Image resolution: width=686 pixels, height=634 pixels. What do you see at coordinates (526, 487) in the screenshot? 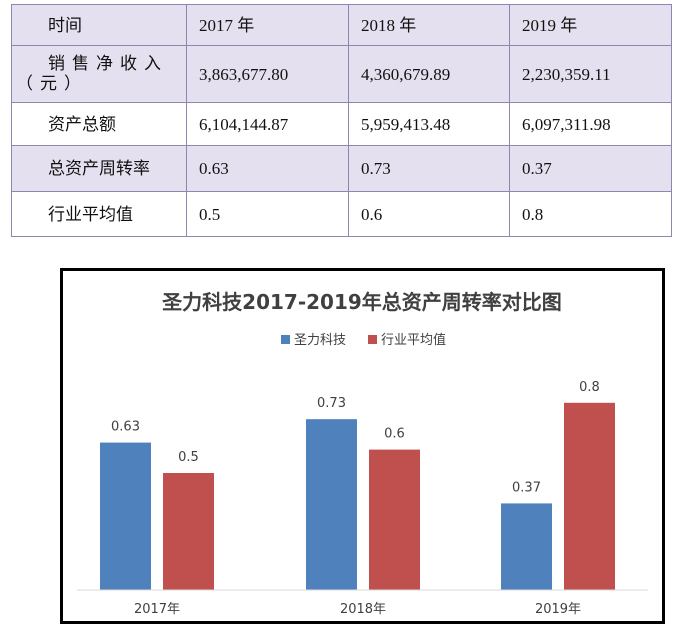
I see `data-label-company-2: 0.37` at bounding box center [526, 487].